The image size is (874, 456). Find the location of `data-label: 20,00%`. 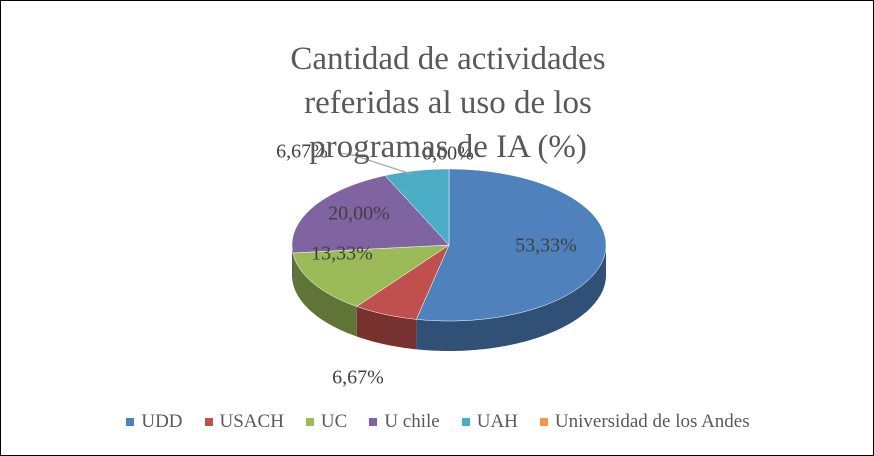

data-label: 20,00% is located at coordinates (359, 214).